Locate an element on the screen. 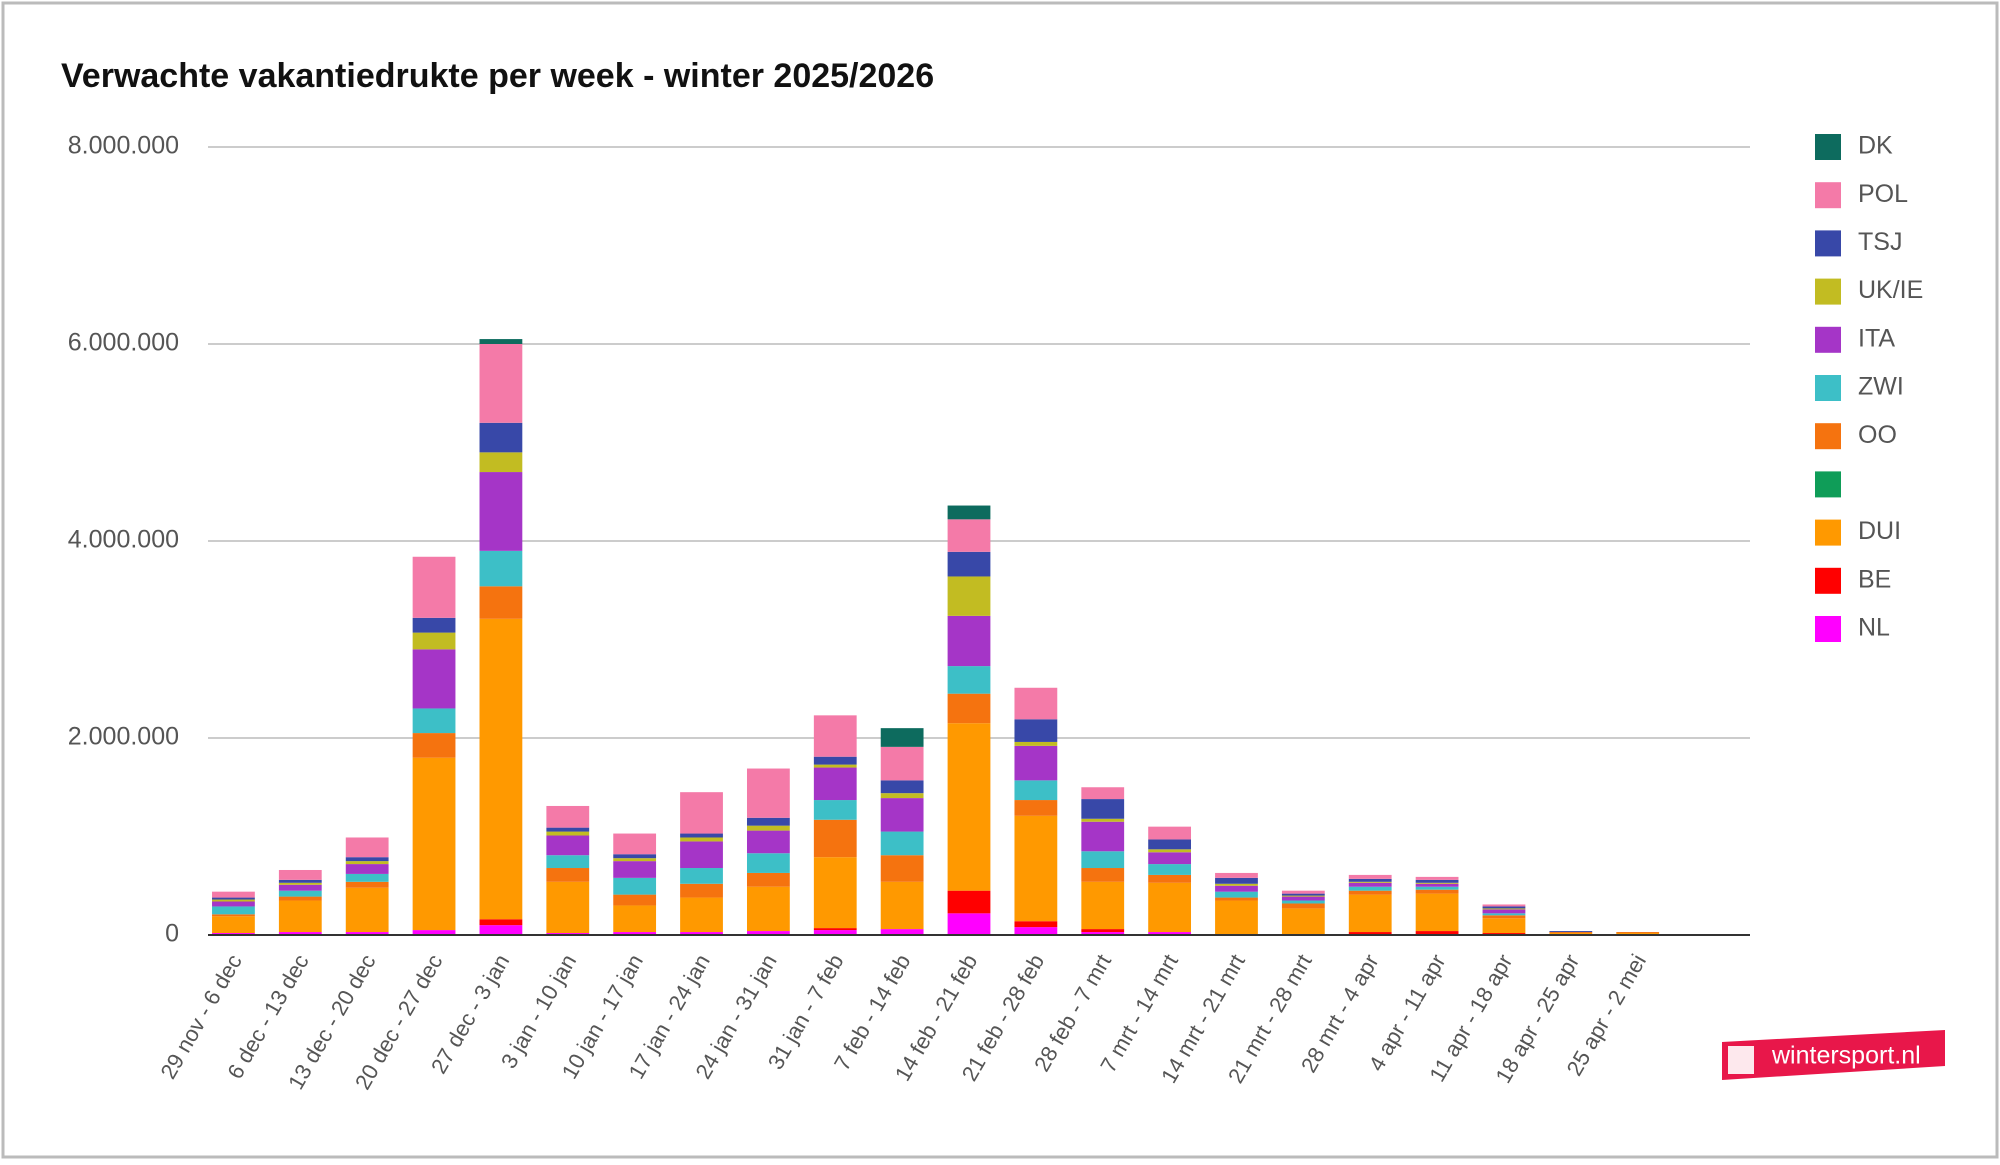  logo-icon is located at coordinates (1741, 1060).